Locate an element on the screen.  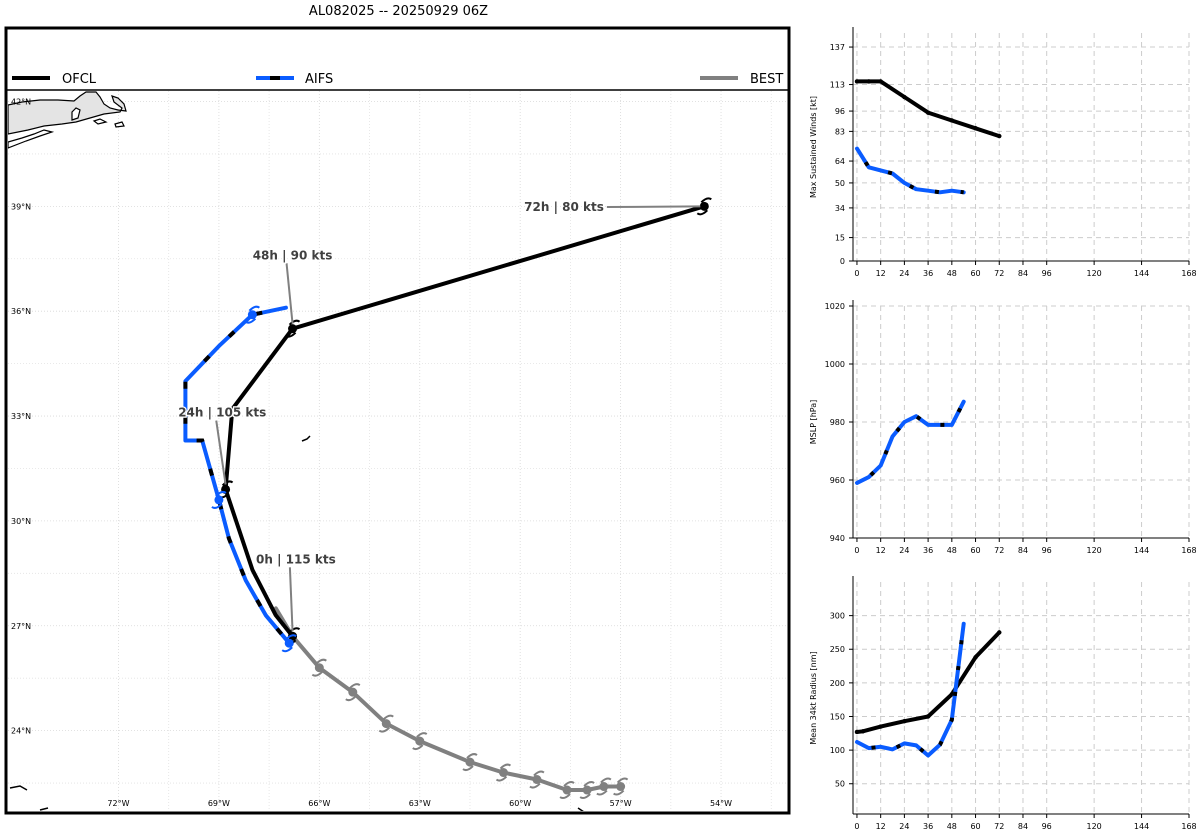
lat-label: 27°N is located at coordinates (21, 626).